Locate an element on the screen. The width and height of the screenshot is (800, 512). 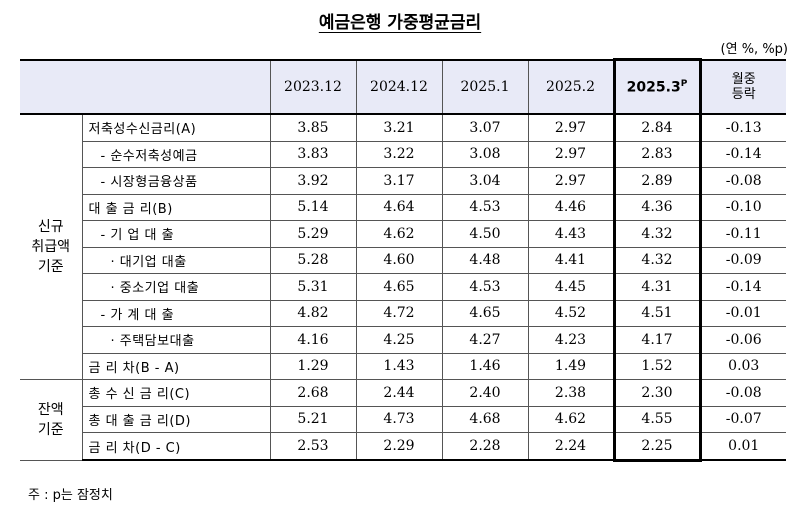
table-cell: 4.73 is located at coordinates (399, 419).